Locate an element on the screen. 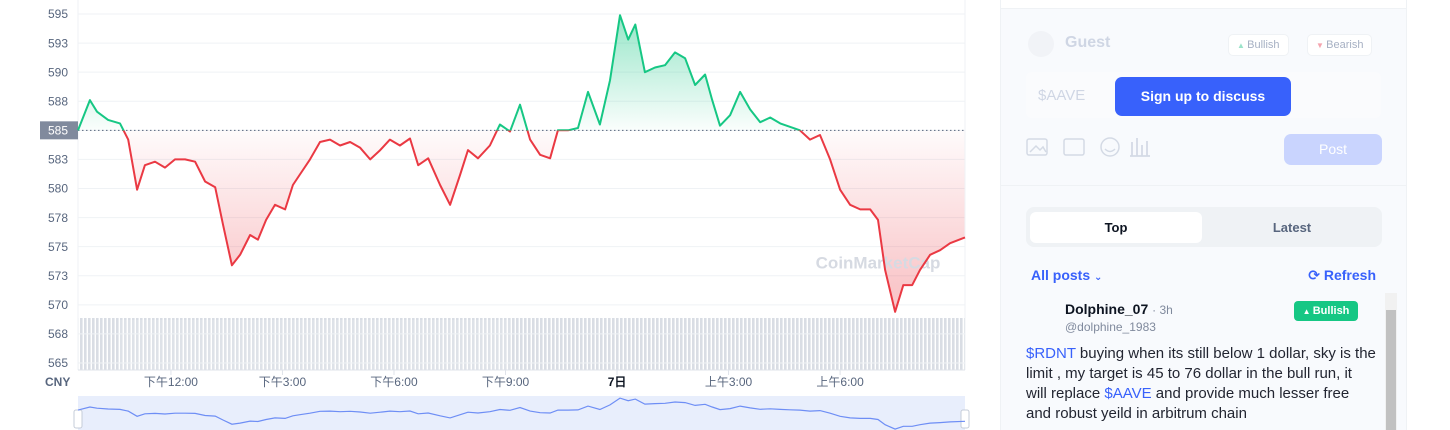 The width and height of the screenshot is (1450, 430). x-tick-label: 下午12:00 is located at coordinates (171, 382).